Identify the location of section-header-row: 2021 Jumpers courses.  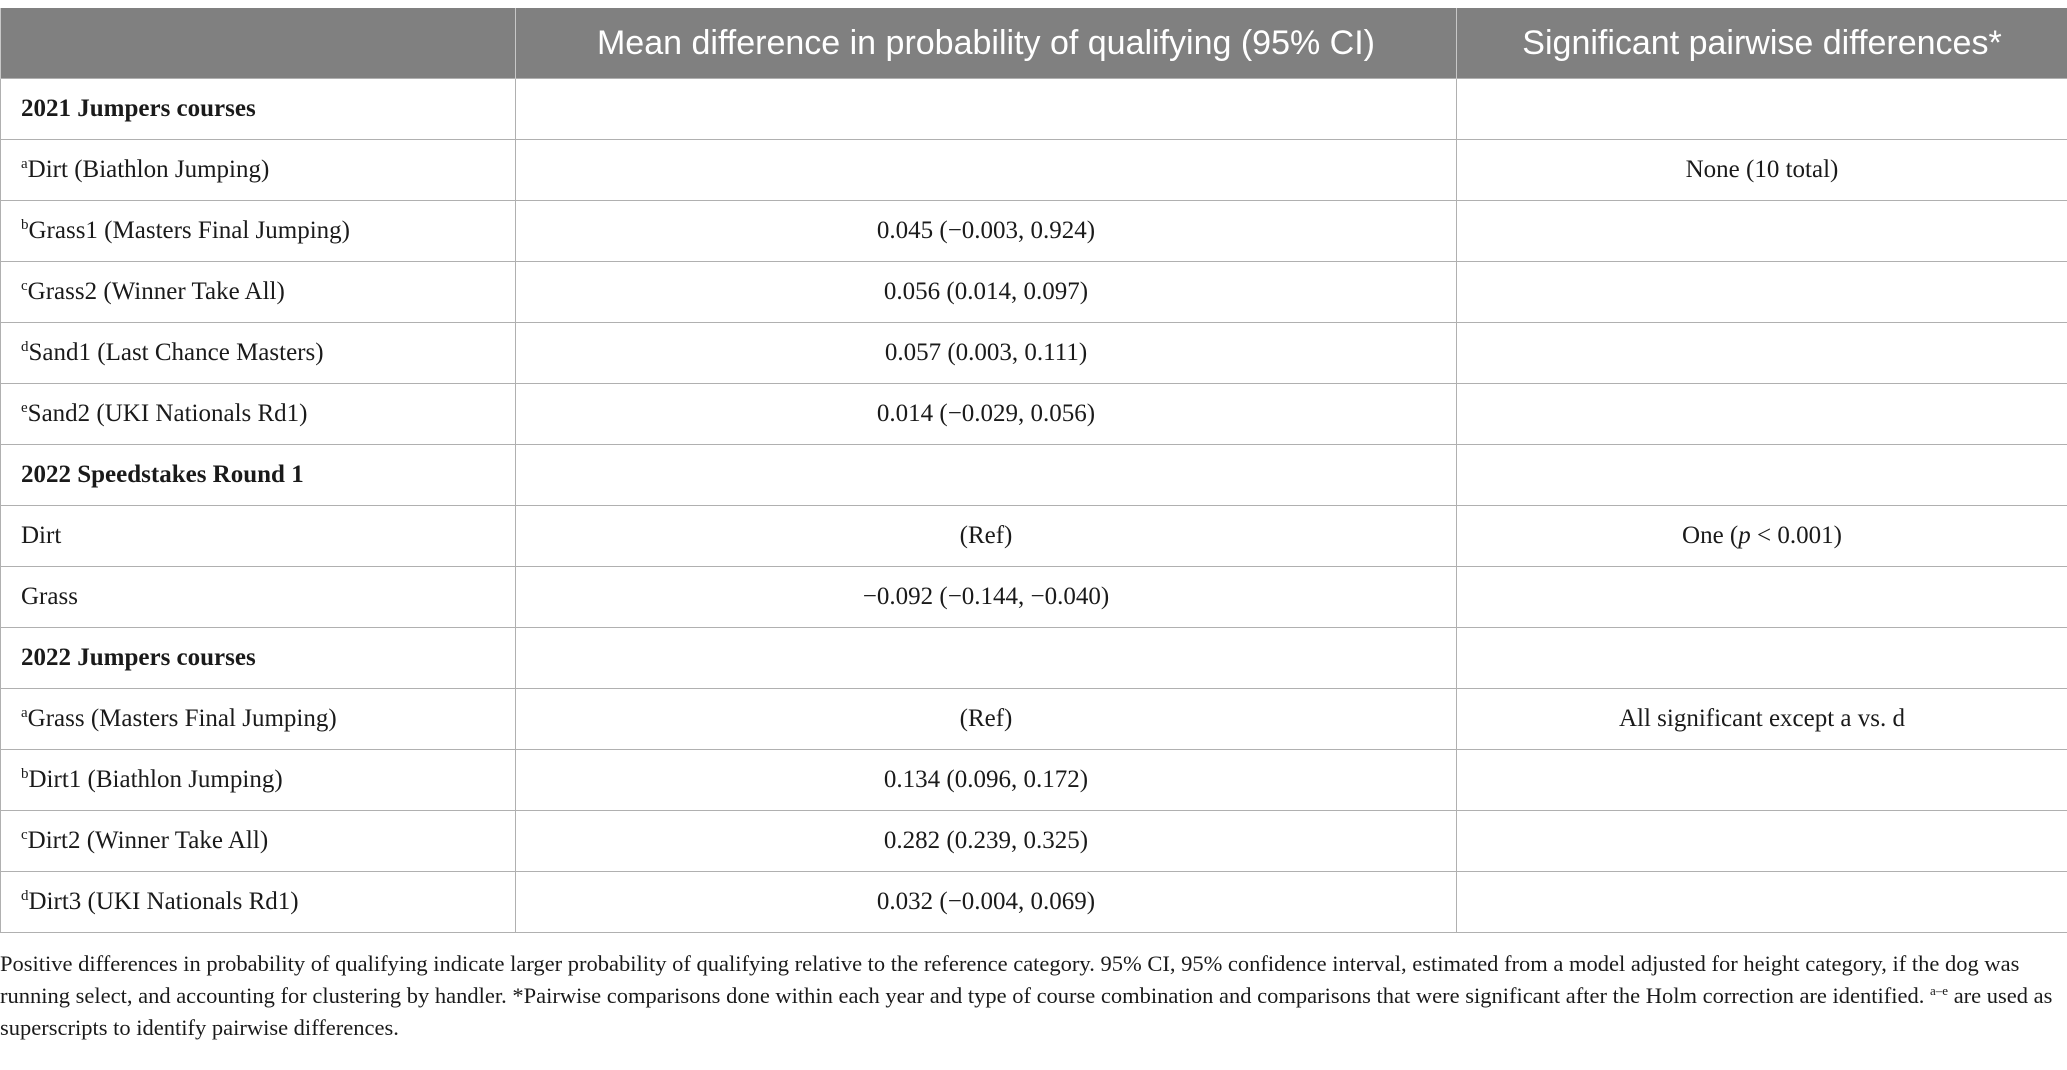
(1033, 109).